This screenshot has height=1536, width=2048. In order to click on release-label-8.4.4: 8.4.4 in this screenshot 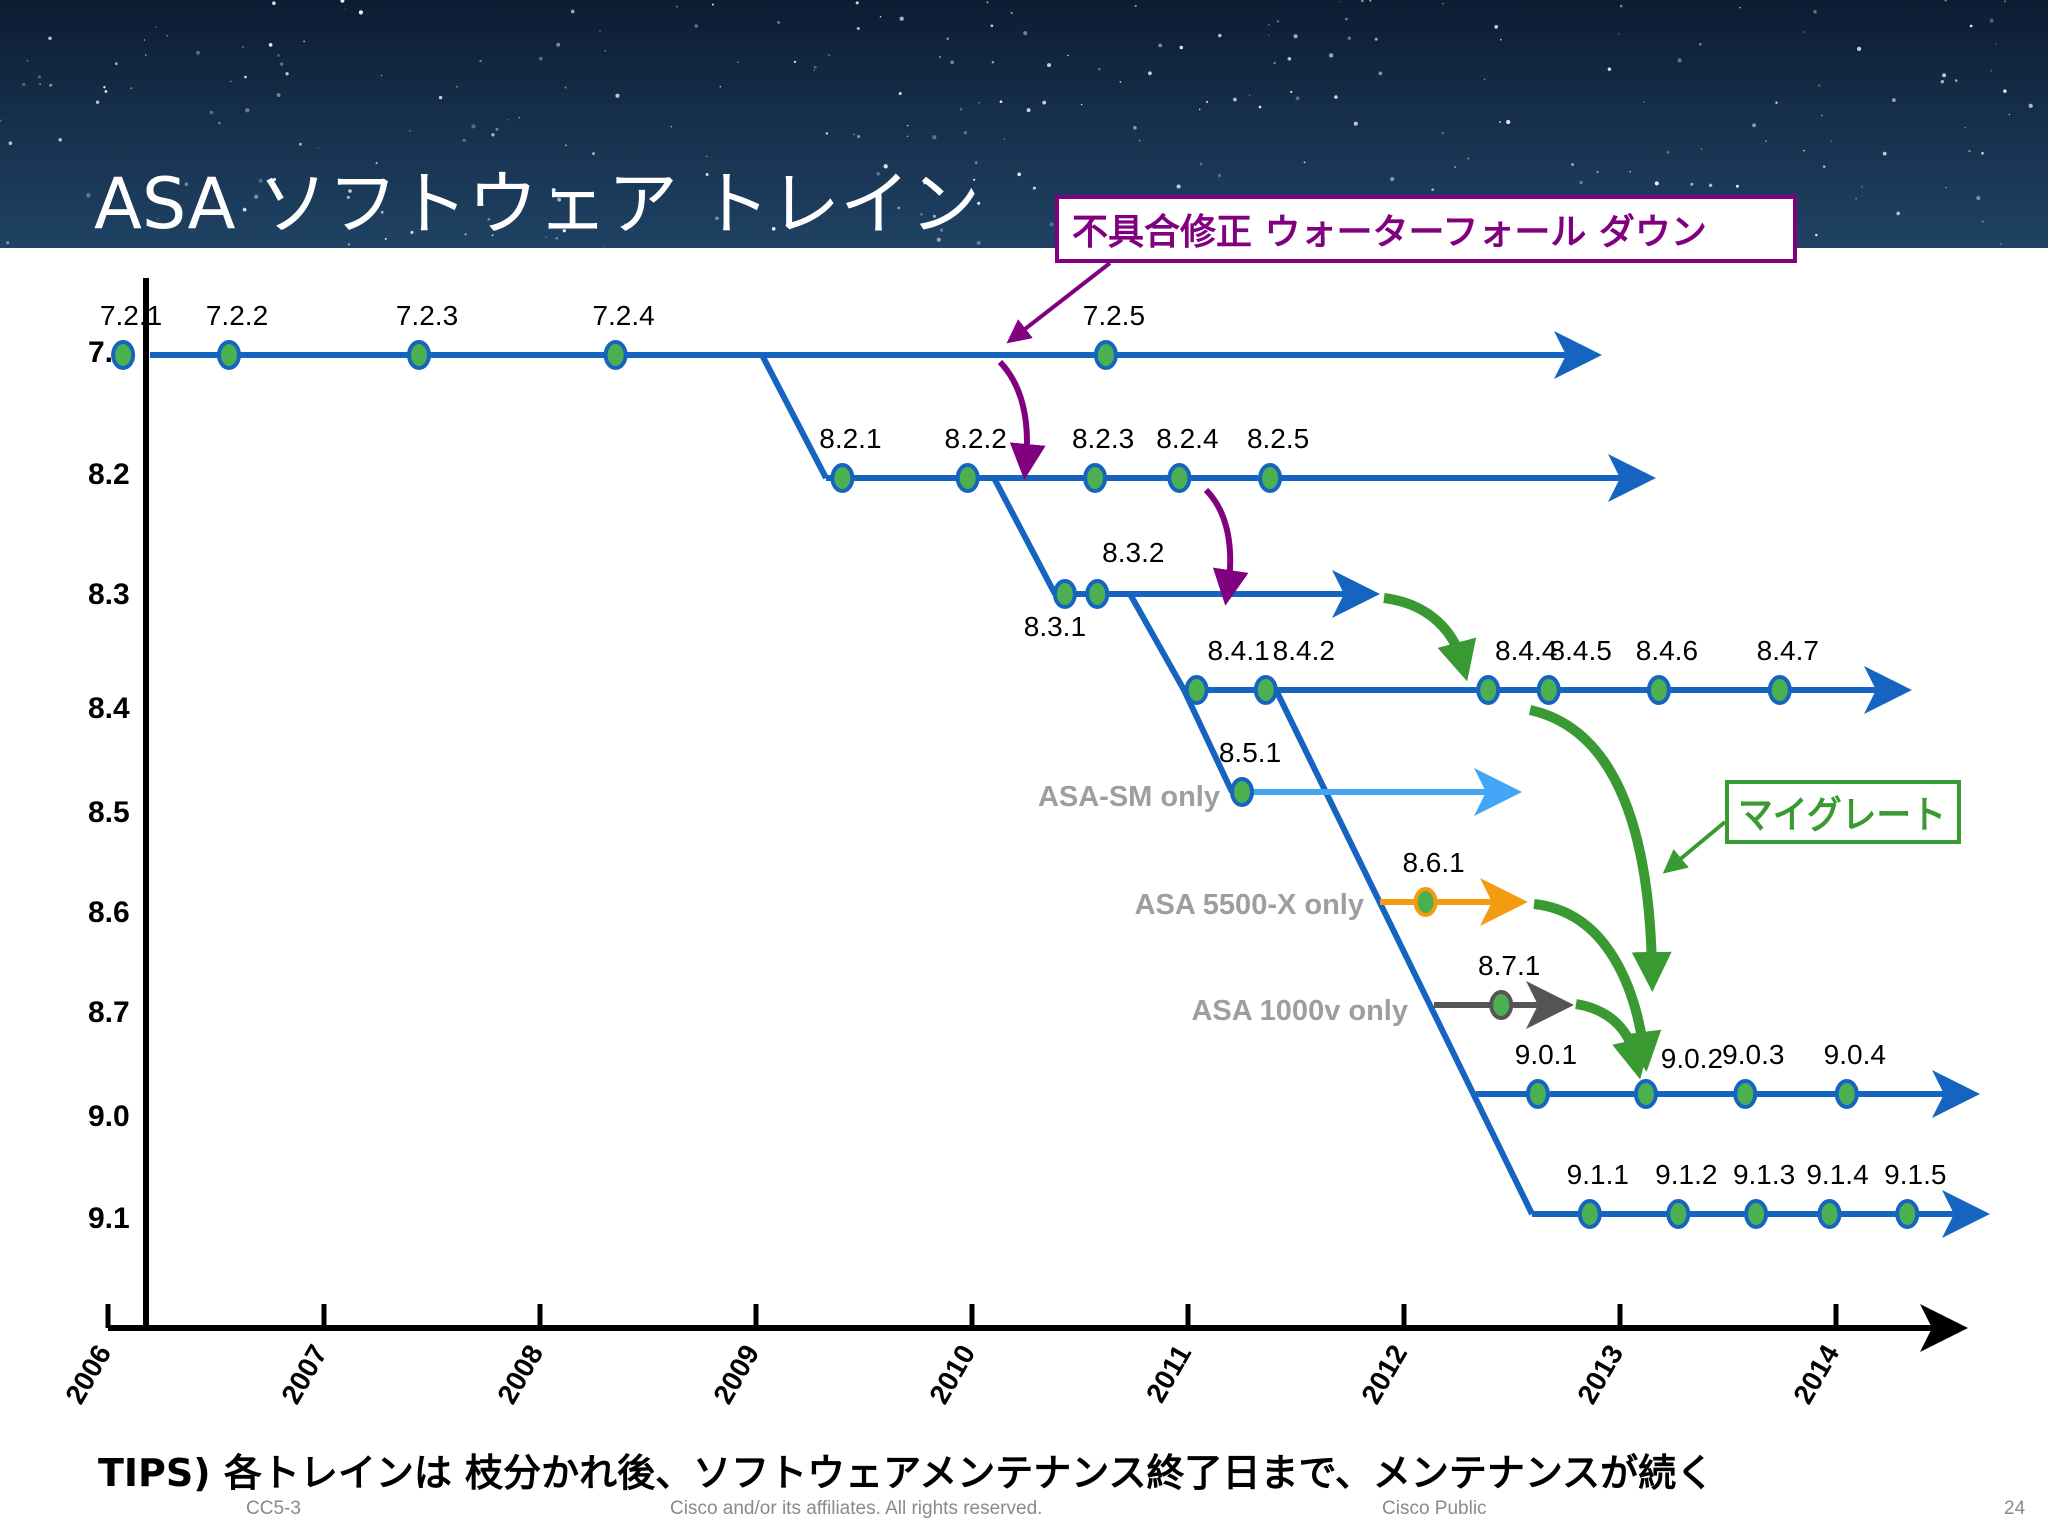, I will do `click(1526, 650)`.